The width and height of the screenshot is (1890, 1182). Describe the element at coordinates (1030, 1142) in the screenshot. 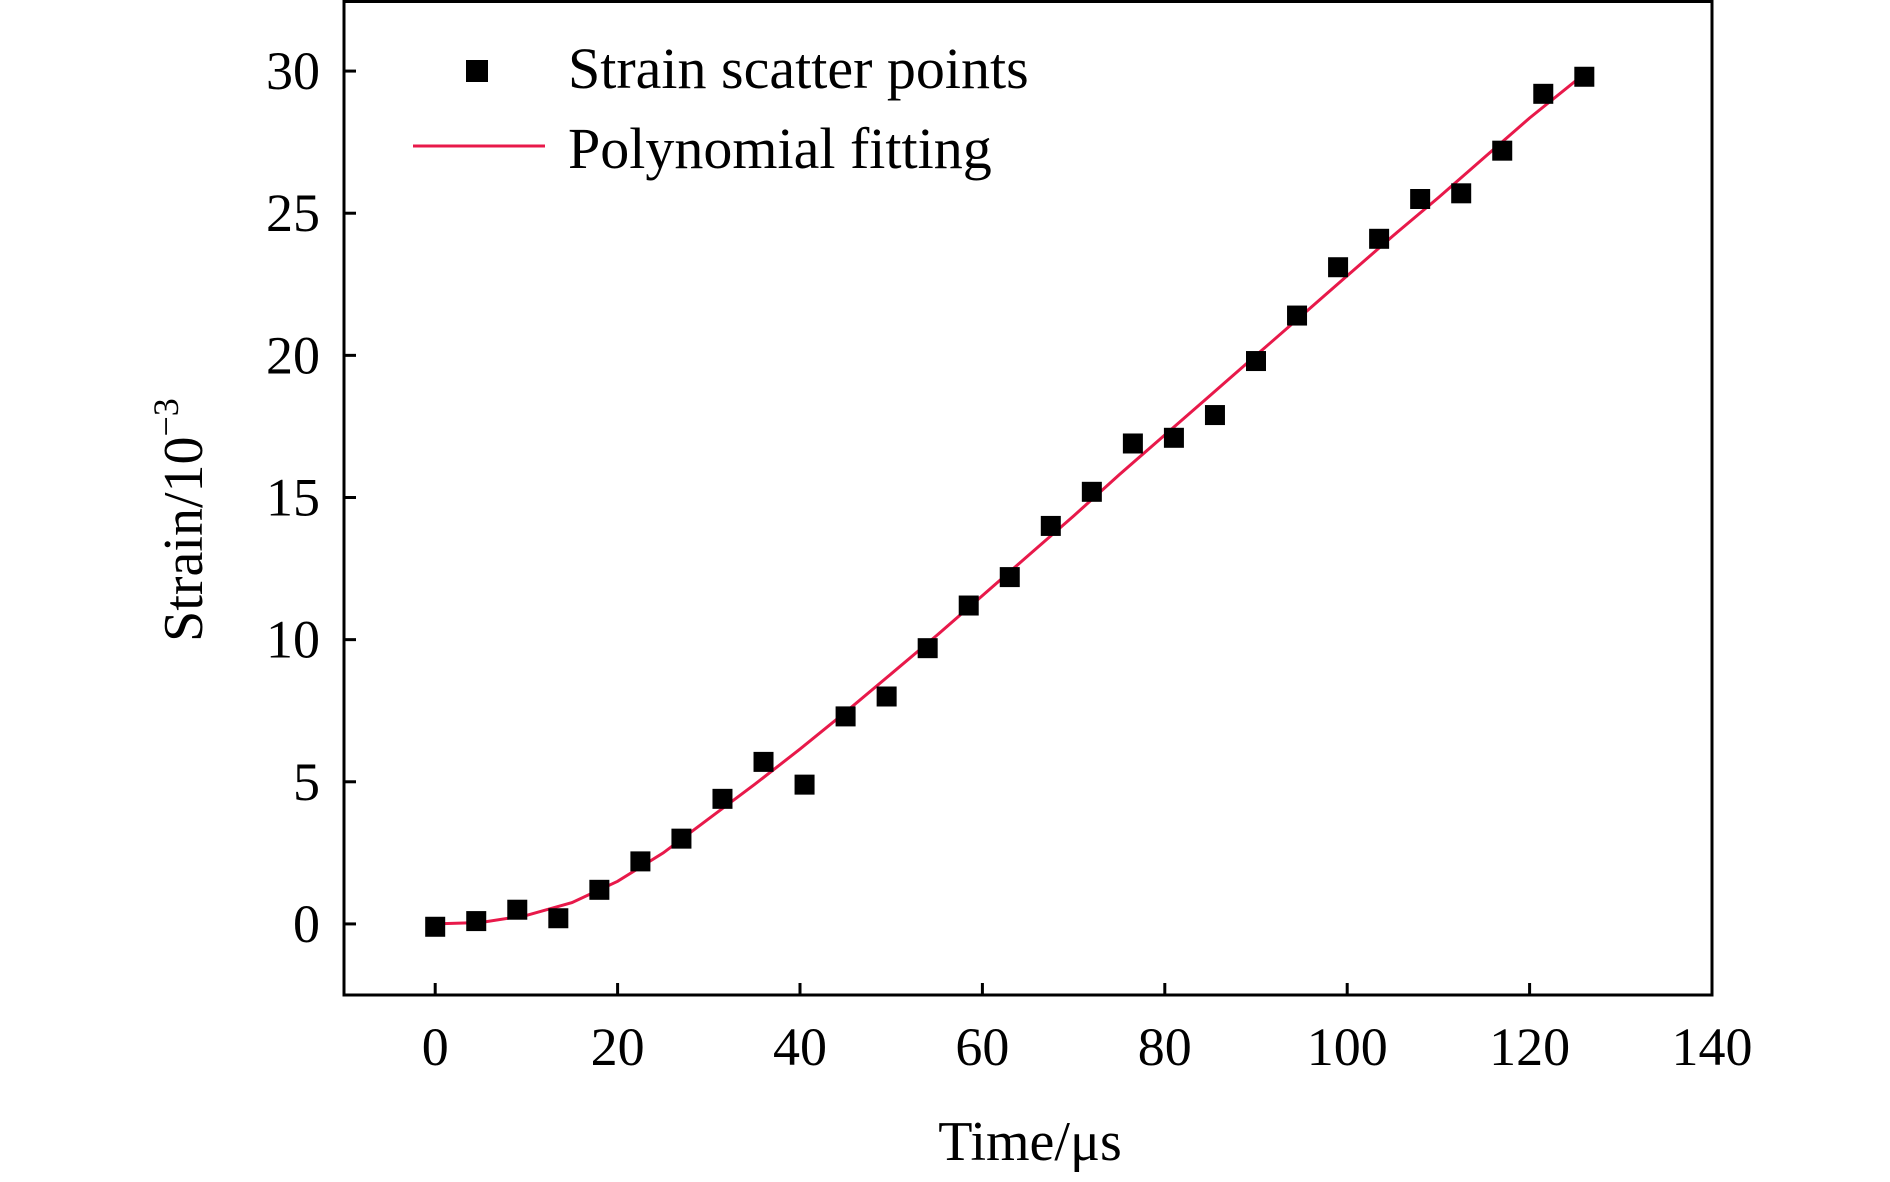

I see `x-axis-label: Time/μs` at that location.